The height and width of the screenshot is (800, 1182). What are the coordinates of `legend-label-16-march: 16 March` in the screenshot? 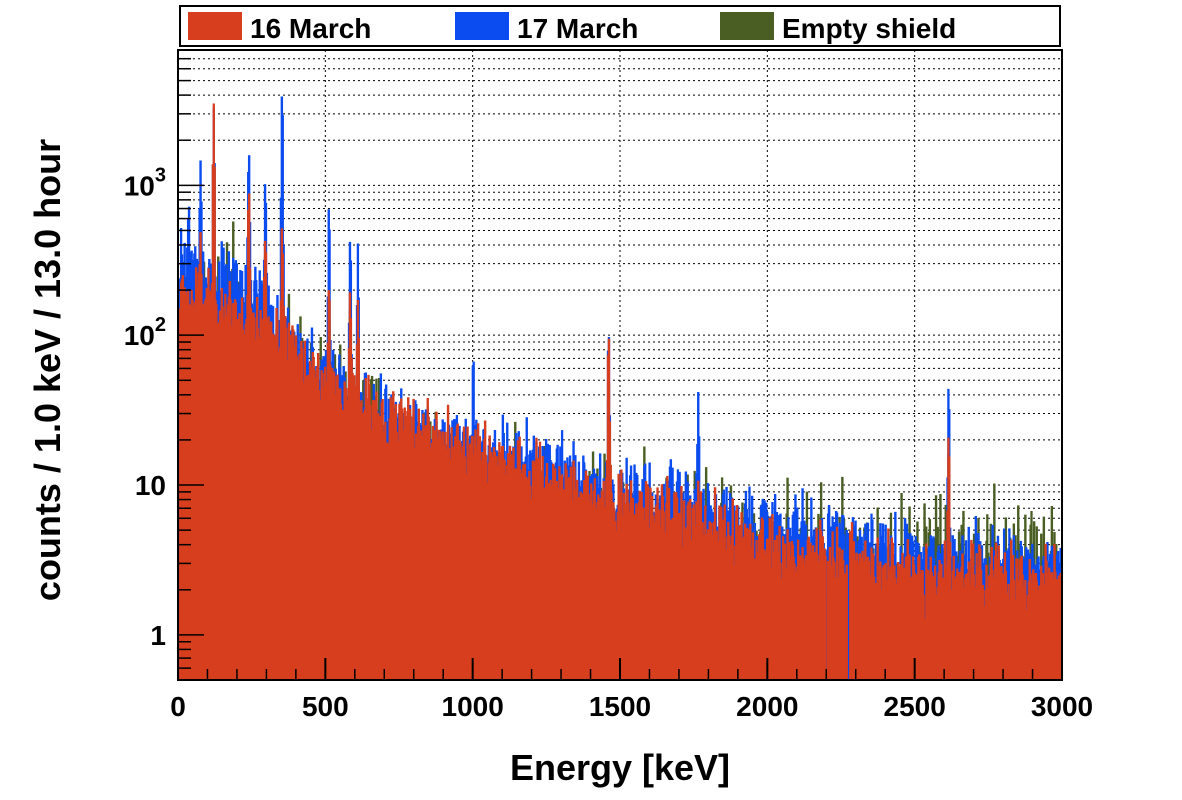 It's located at (310, 28).